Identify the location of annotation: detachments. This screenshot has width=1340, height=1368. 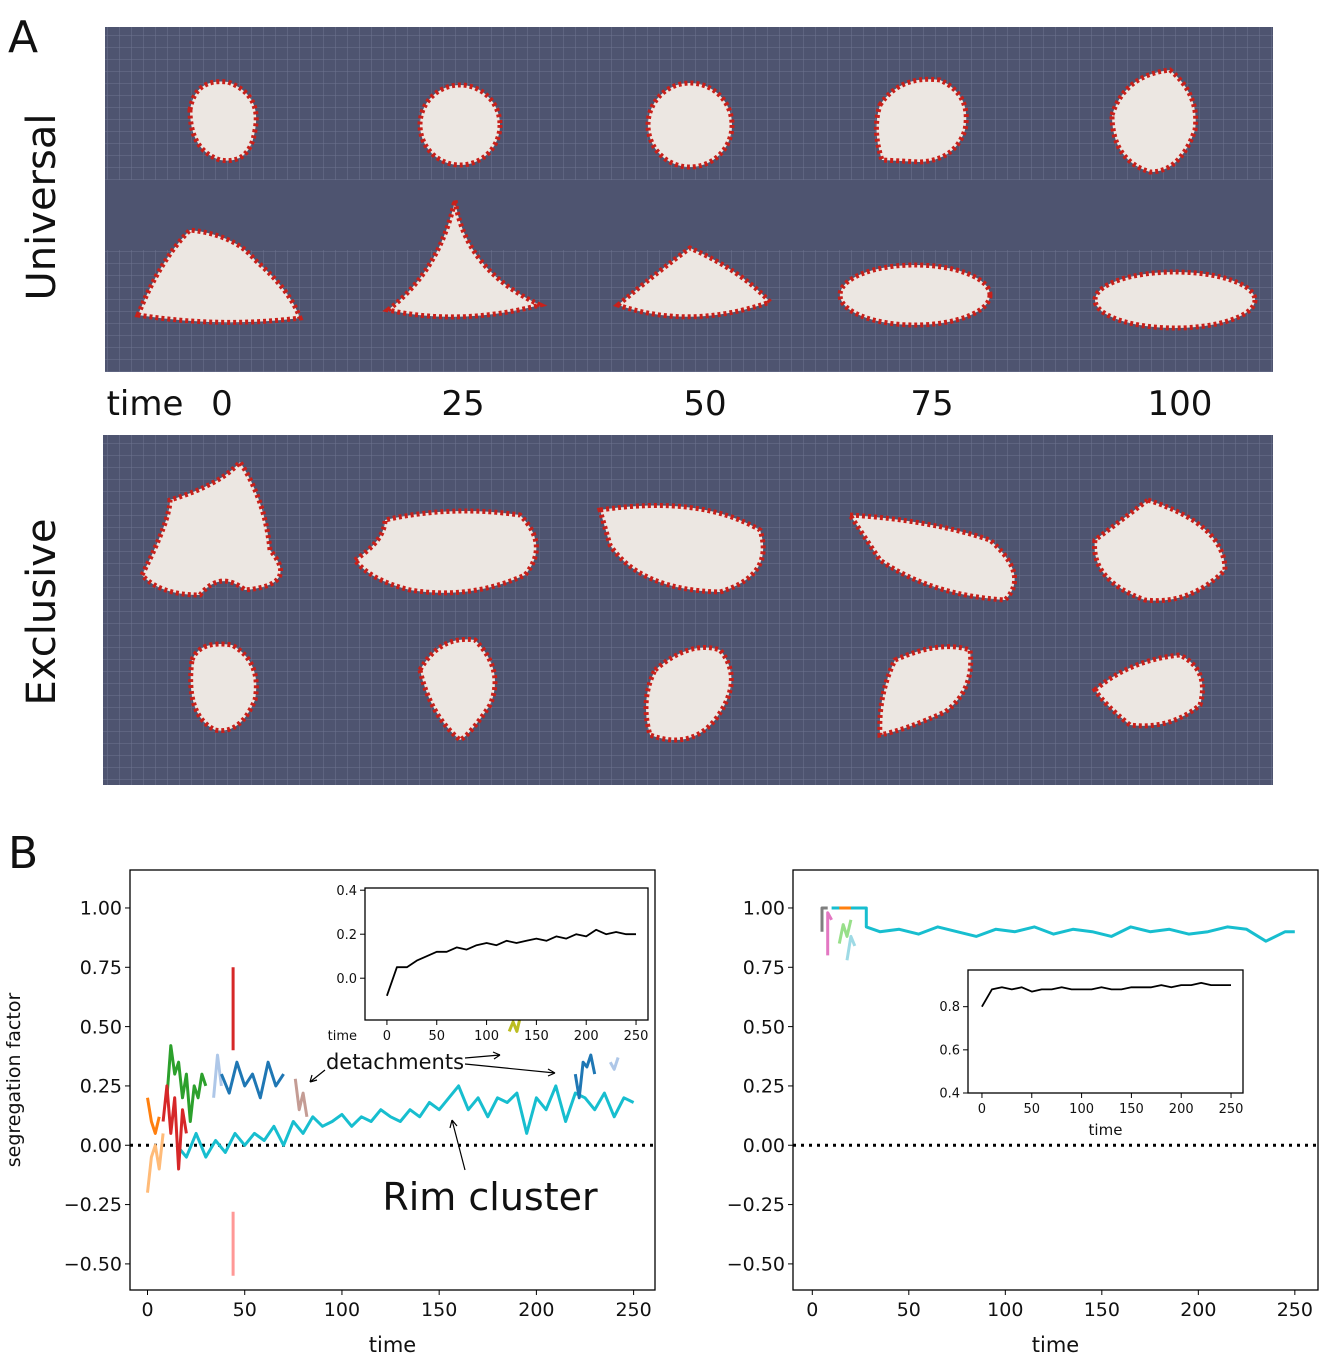
(395, 1062).